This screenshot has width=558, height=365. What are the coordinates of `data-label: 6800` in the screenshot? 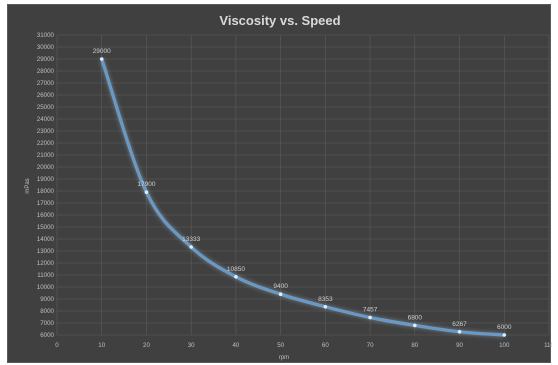 It's located at (415, 317).